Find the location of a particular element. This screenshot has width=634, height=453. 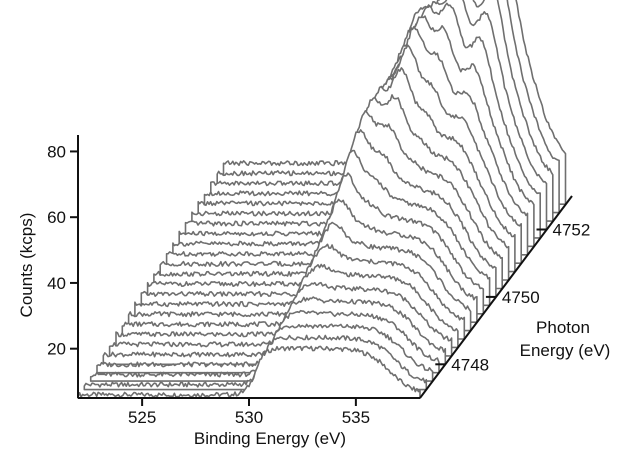

z-axis-title-line1: Photon is located at coordinates (563, 327).